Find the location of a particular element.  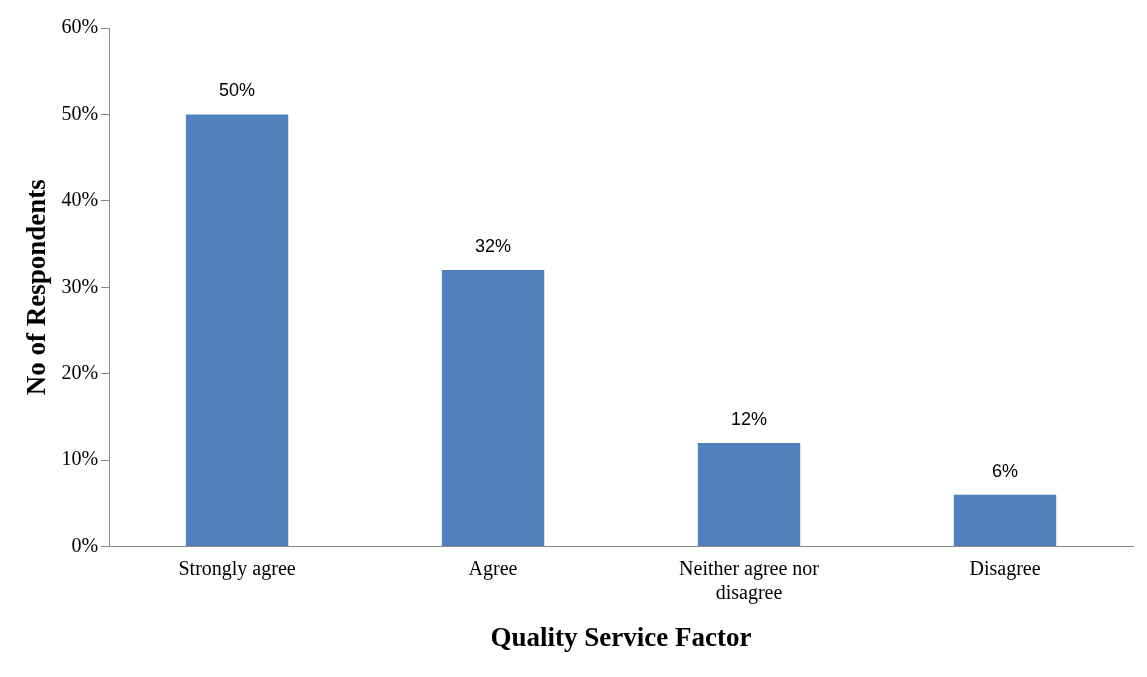

y-tick-label: 20% is located at coordinates (80, 371).